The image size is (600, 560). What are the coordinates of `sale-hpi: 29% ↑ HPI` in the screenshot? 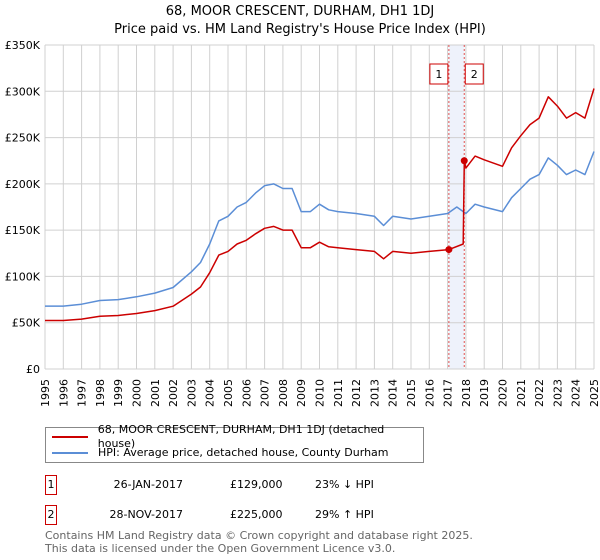 It's located at (344, 514).